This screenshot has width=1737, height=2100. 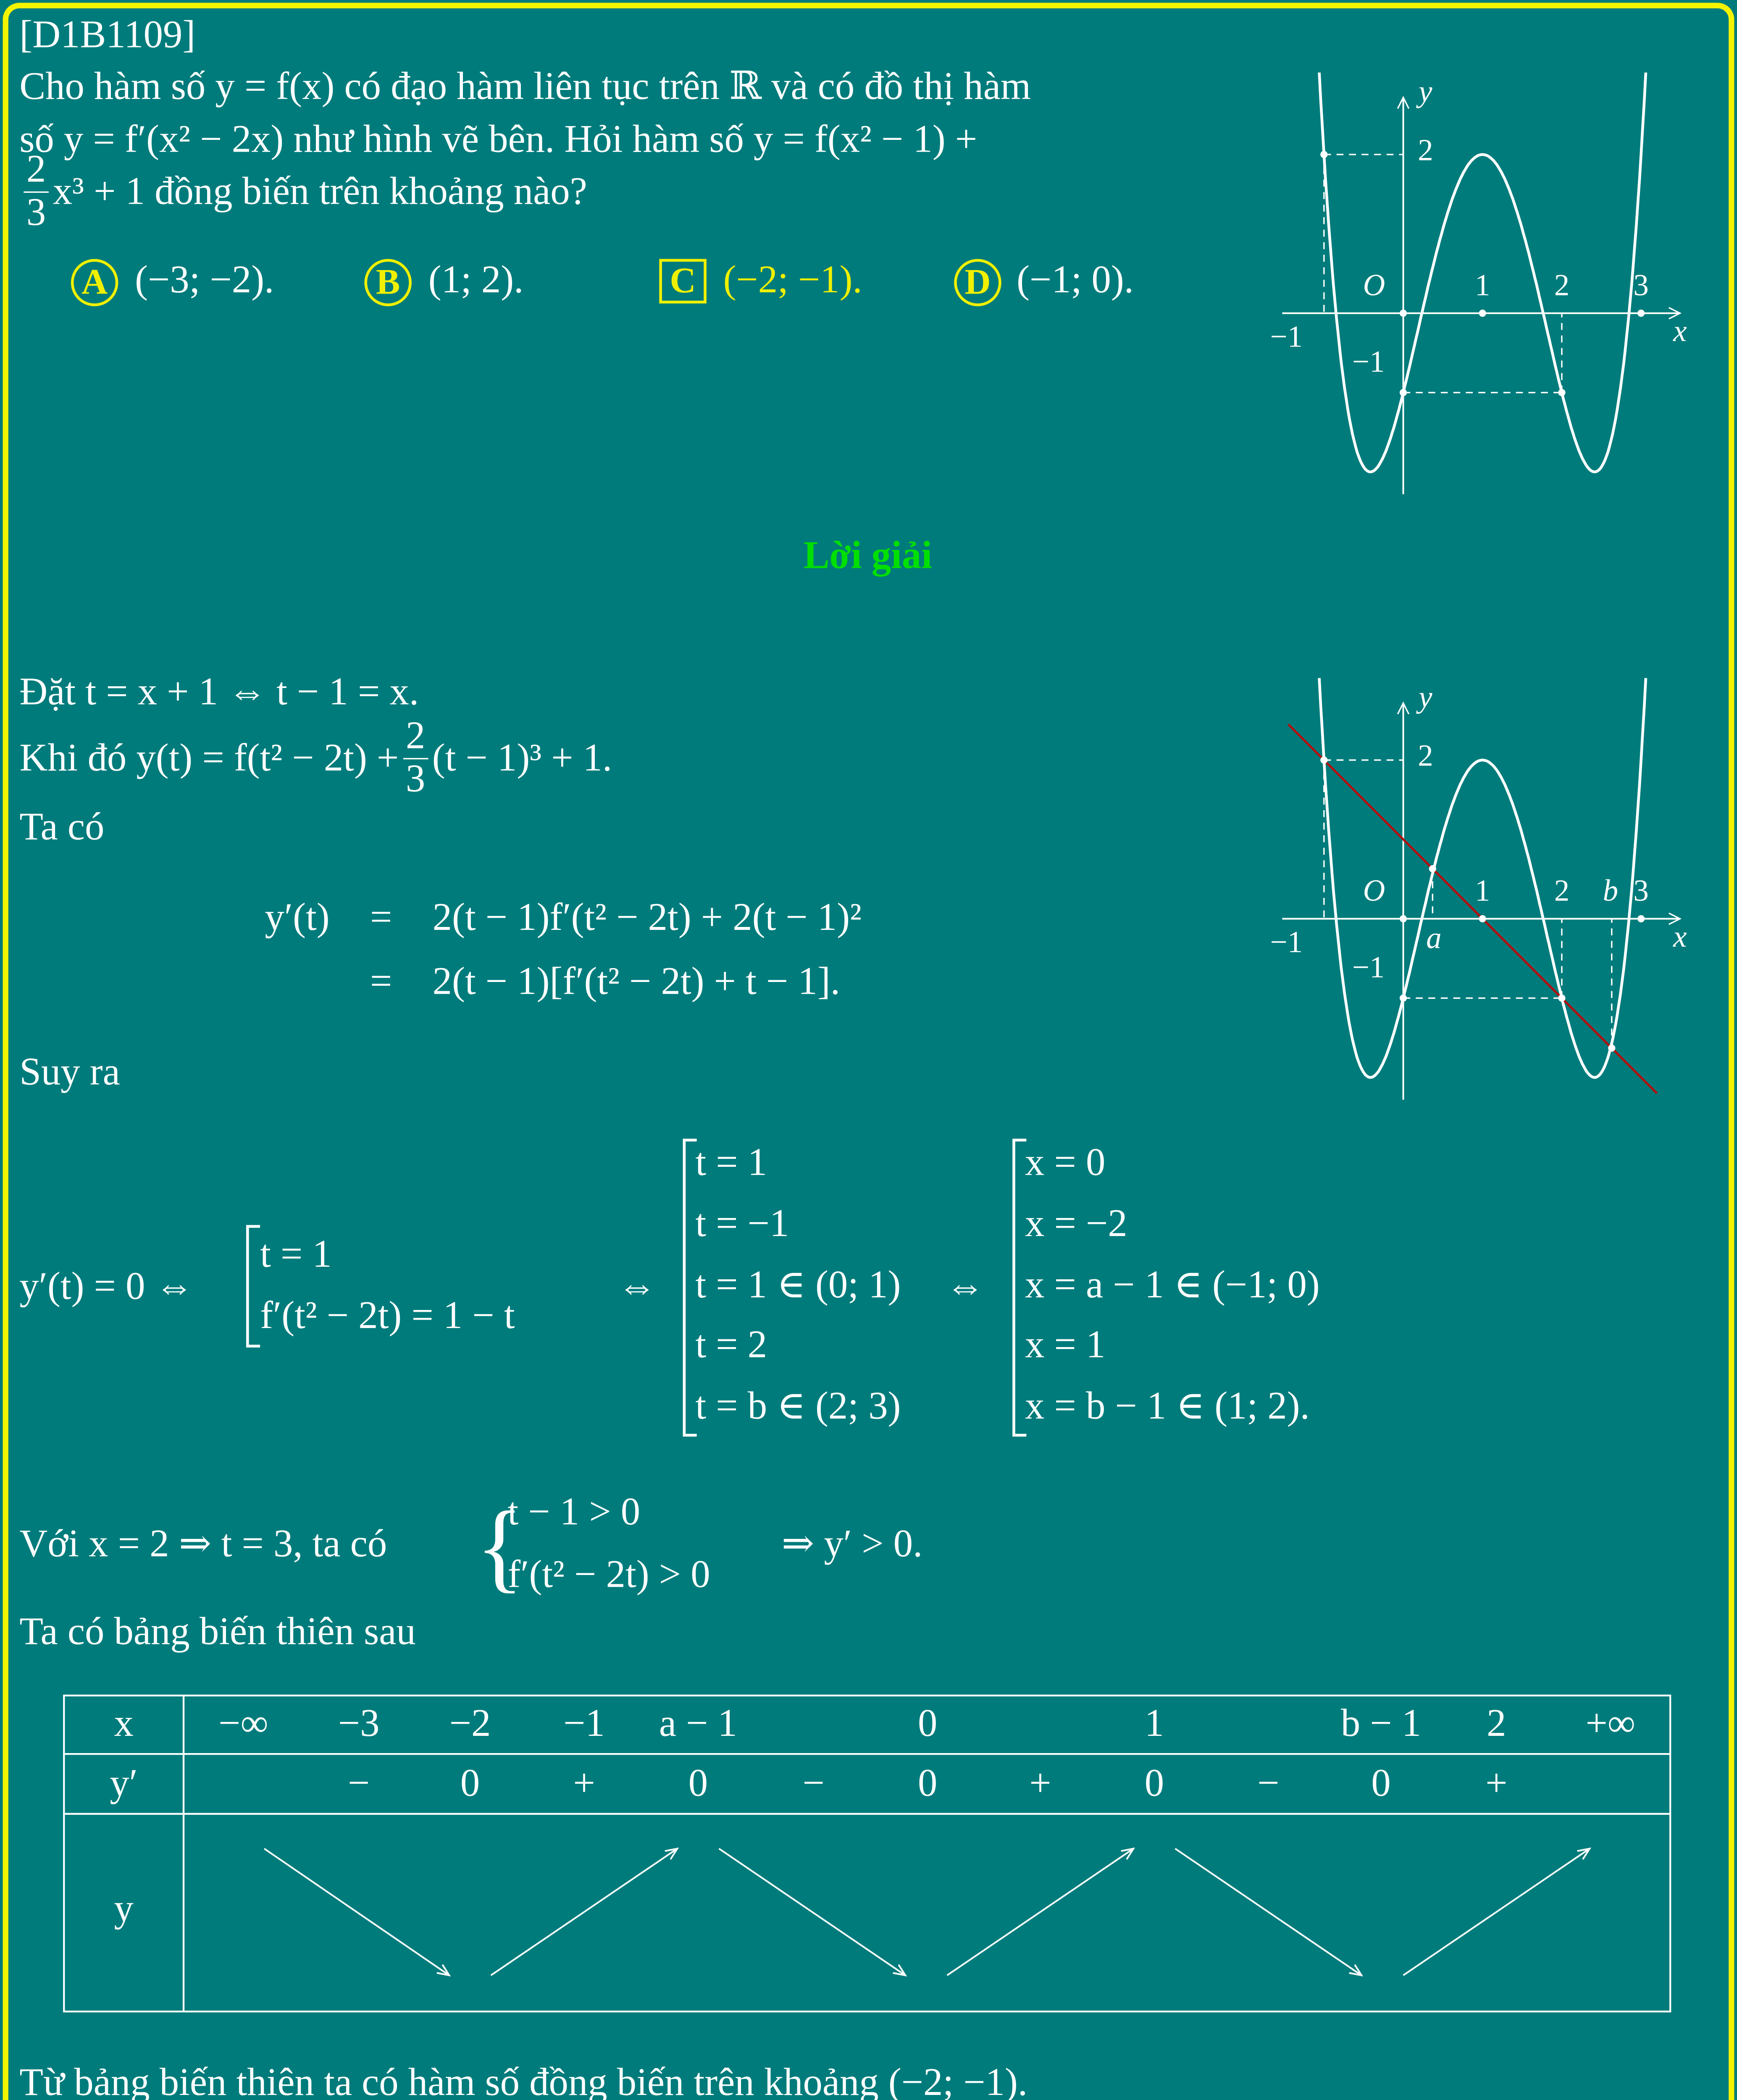 I want to click on case: t = 1 ∈ (0; 1), so click(x=798, y=1285).